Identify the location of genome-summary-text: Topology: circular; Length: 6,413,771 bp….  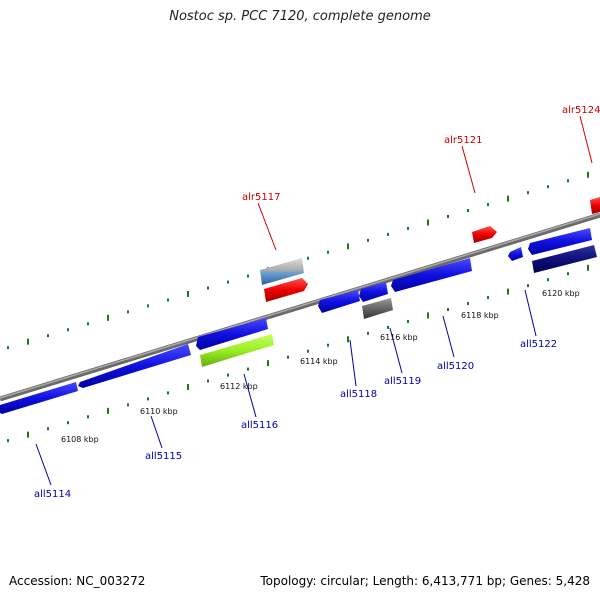
(425, 581).